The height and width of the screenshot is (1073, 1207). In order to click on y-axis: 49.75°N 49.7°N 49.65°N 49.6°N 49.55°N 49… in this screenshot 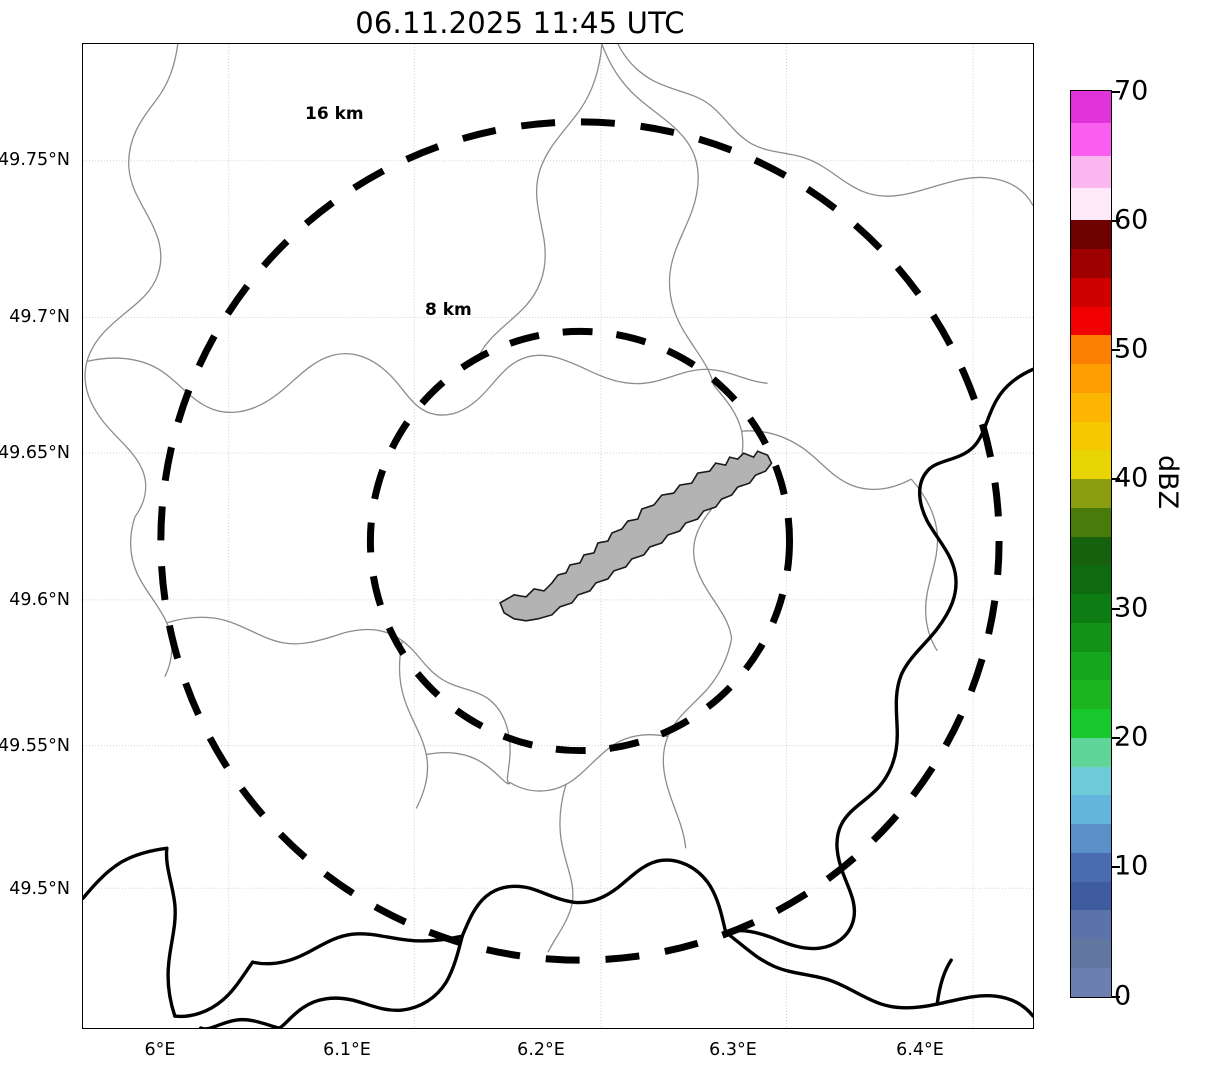, I will do `click(38, 536)`.